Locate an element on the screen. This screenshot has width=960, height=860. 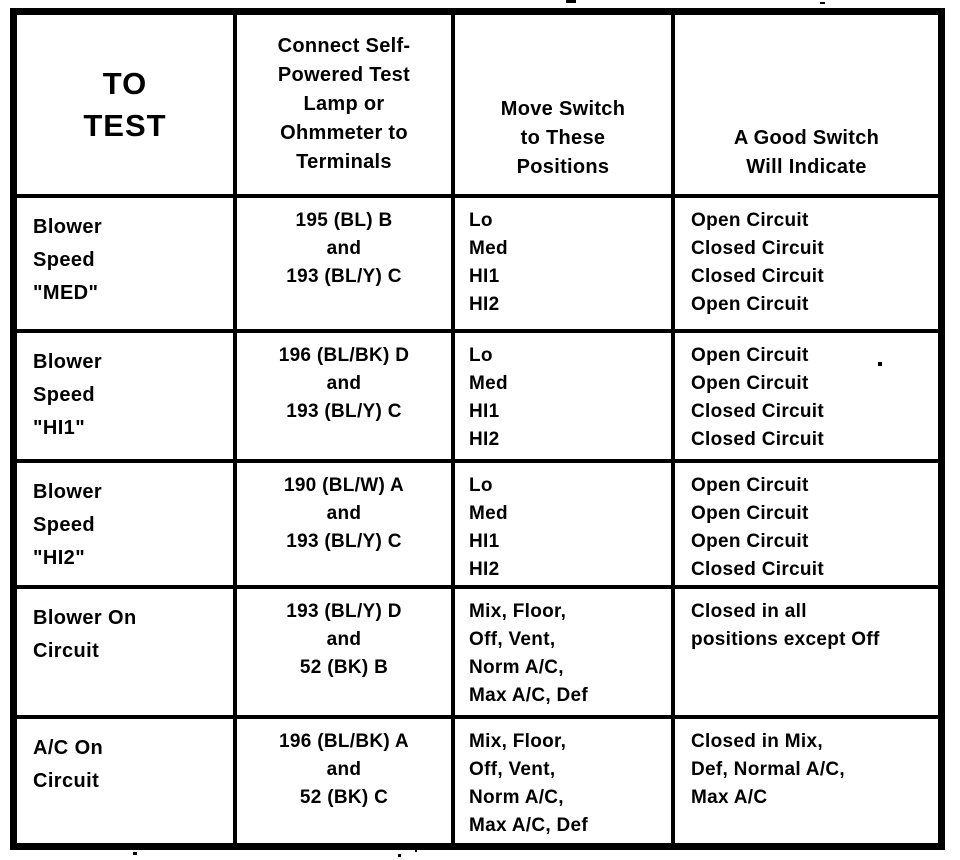
row-med-to-test: Blower Speed "MED" is located at coordinates (127, 265).